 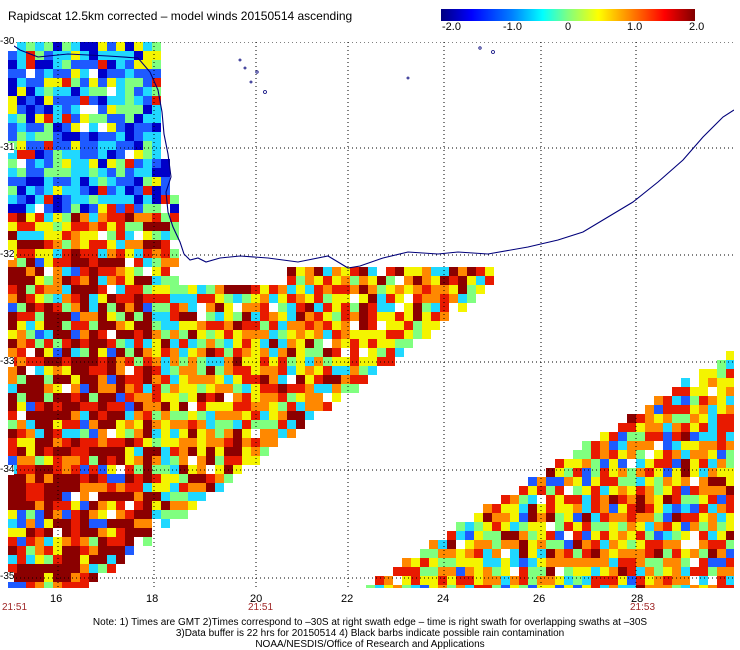 I want to click on longitude-label: 26, so click(x=539, y=599).